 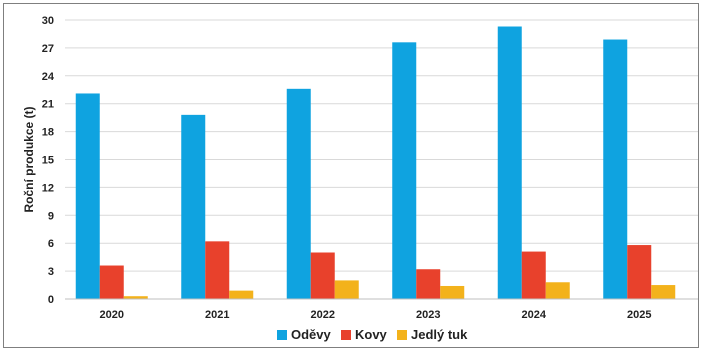 What do you see at coordinates (509, 162) in the screenshot?
I see `bar-Oděvy-2024` at bounding box center [509, 162].